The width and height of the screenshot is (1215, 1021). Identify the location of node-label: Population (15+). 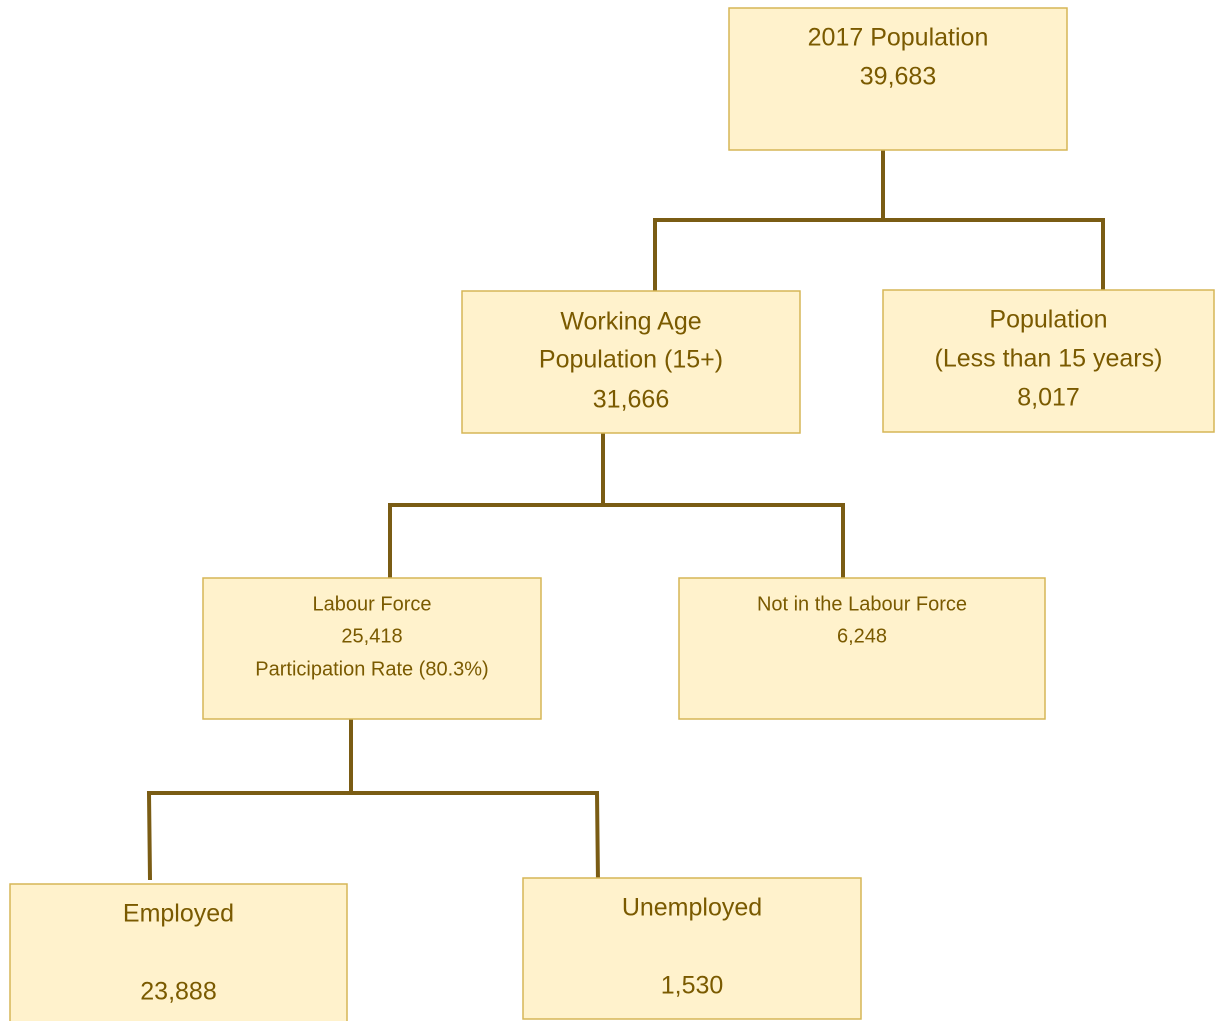
(631, 360).